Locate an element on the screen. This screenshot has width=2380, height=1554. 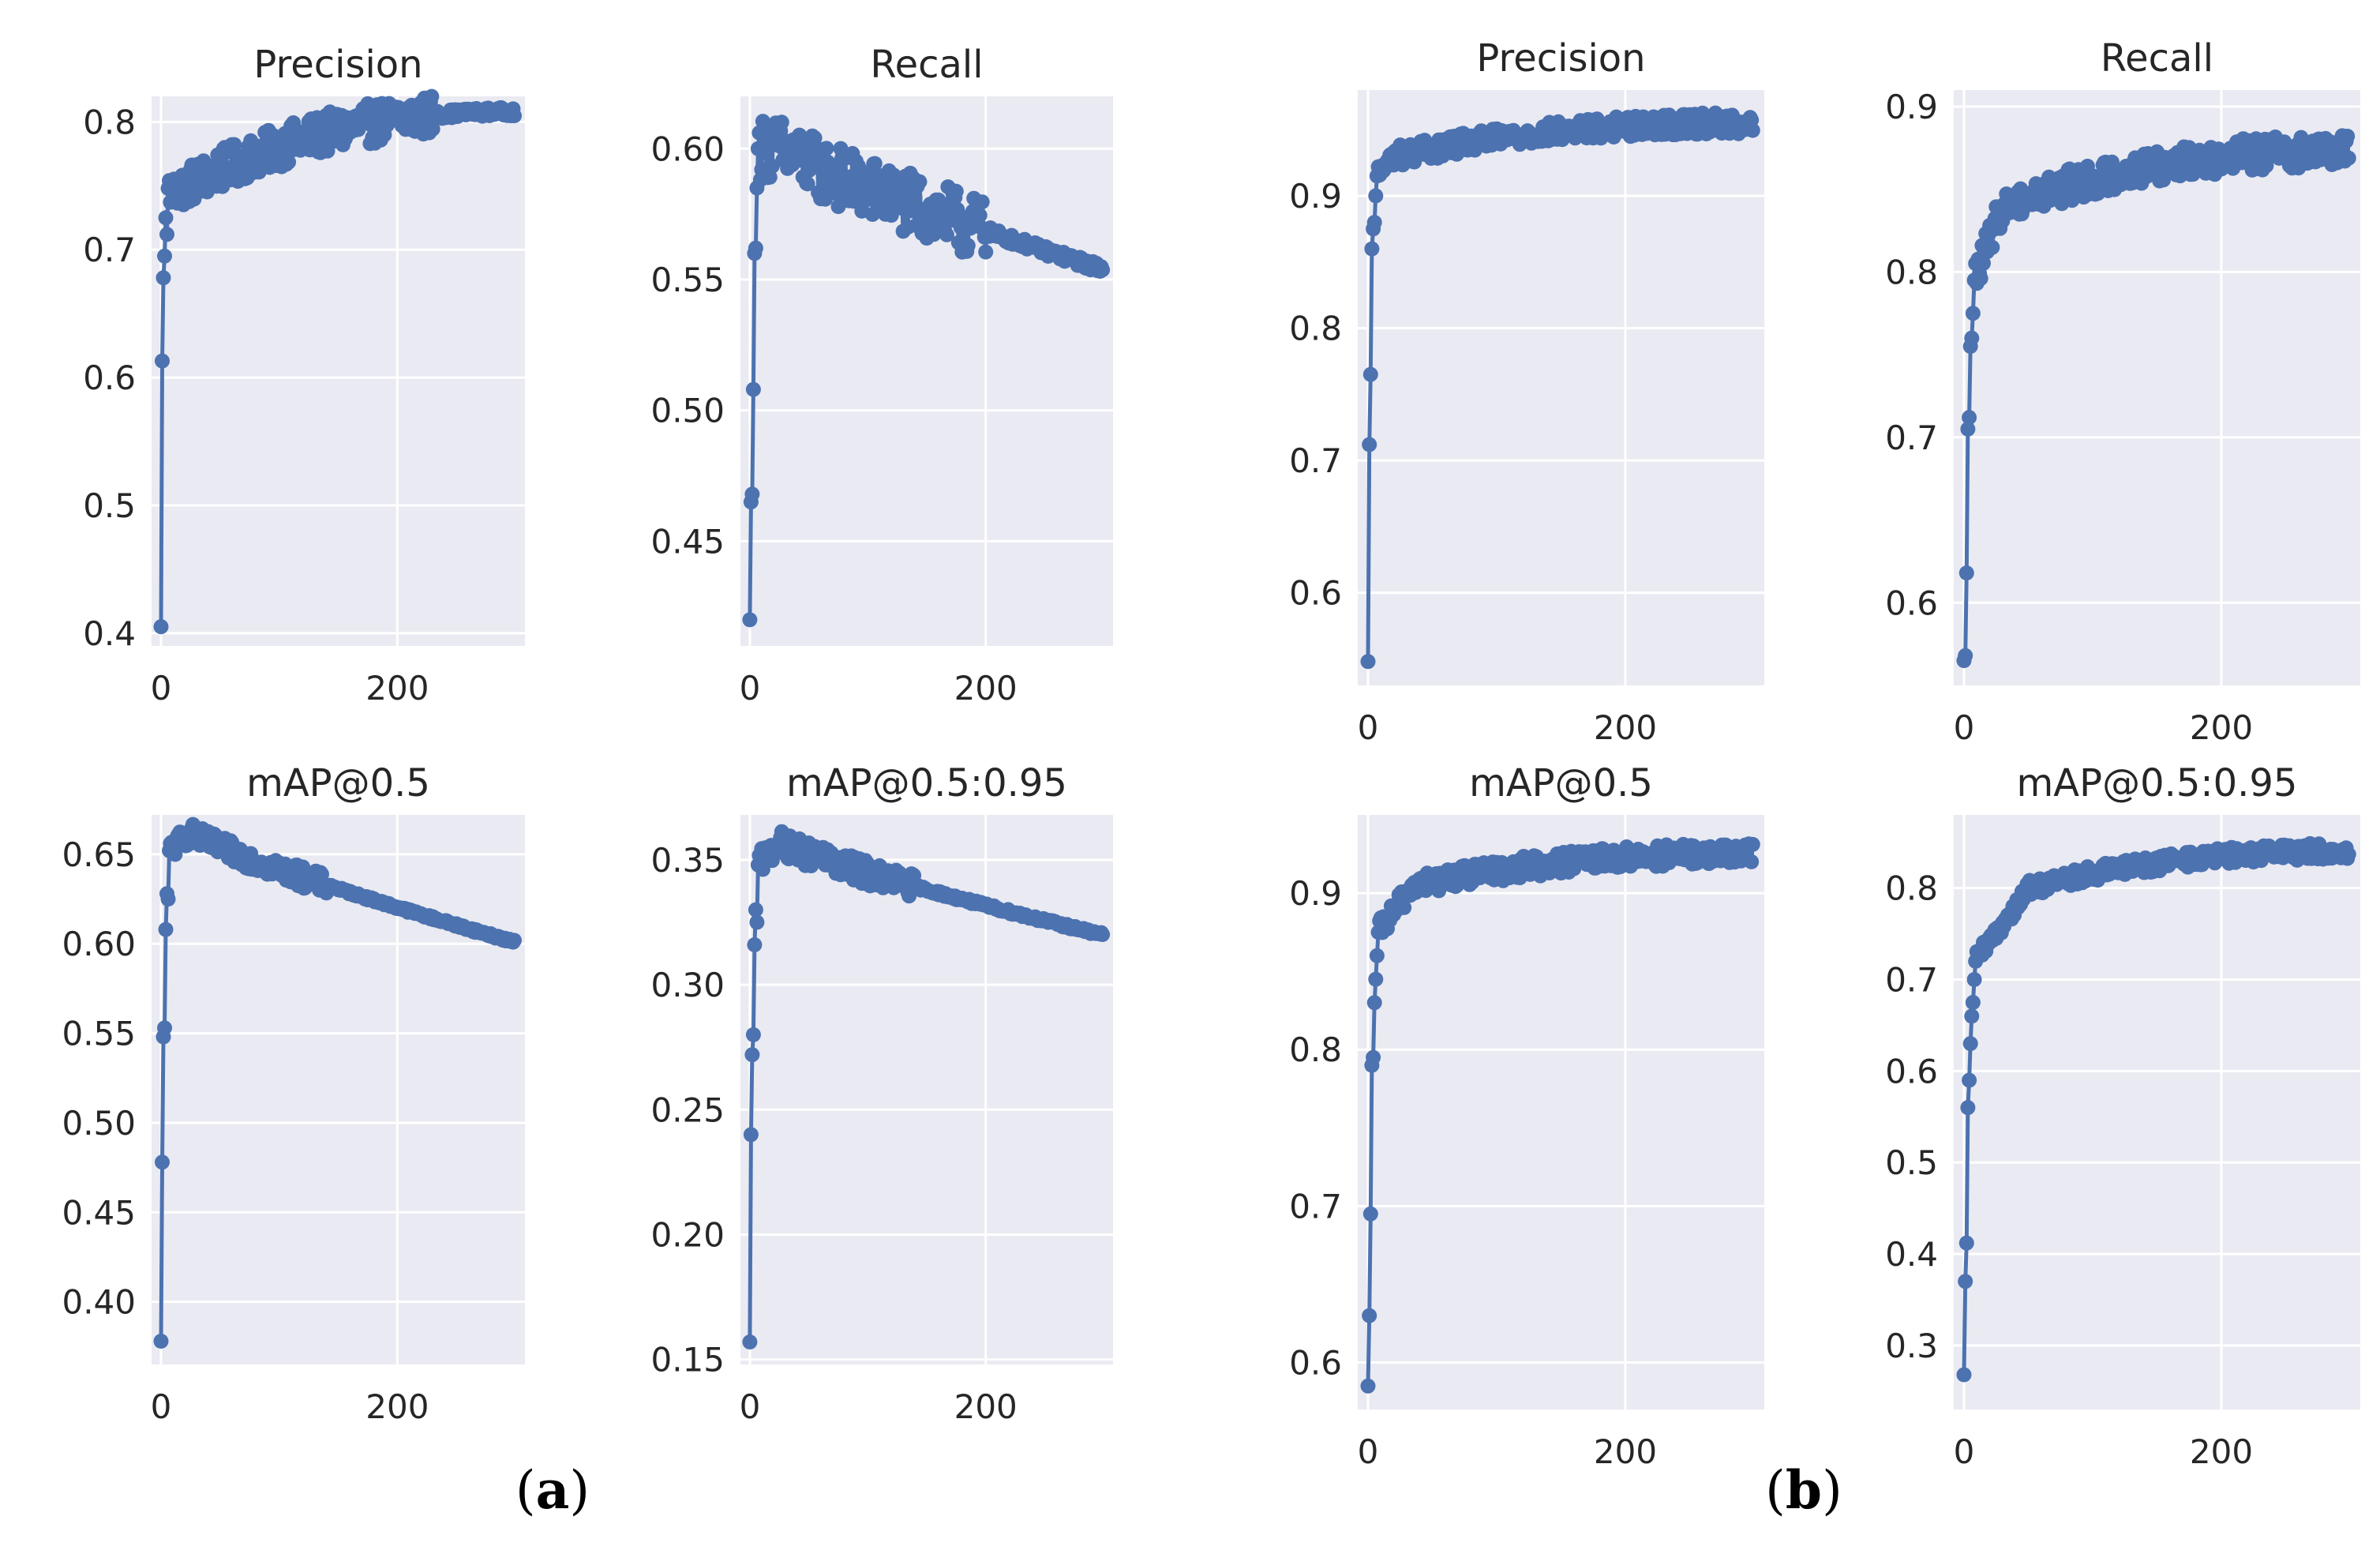
y-tick-label: 0.40 is located at coordinates (99, 1302).